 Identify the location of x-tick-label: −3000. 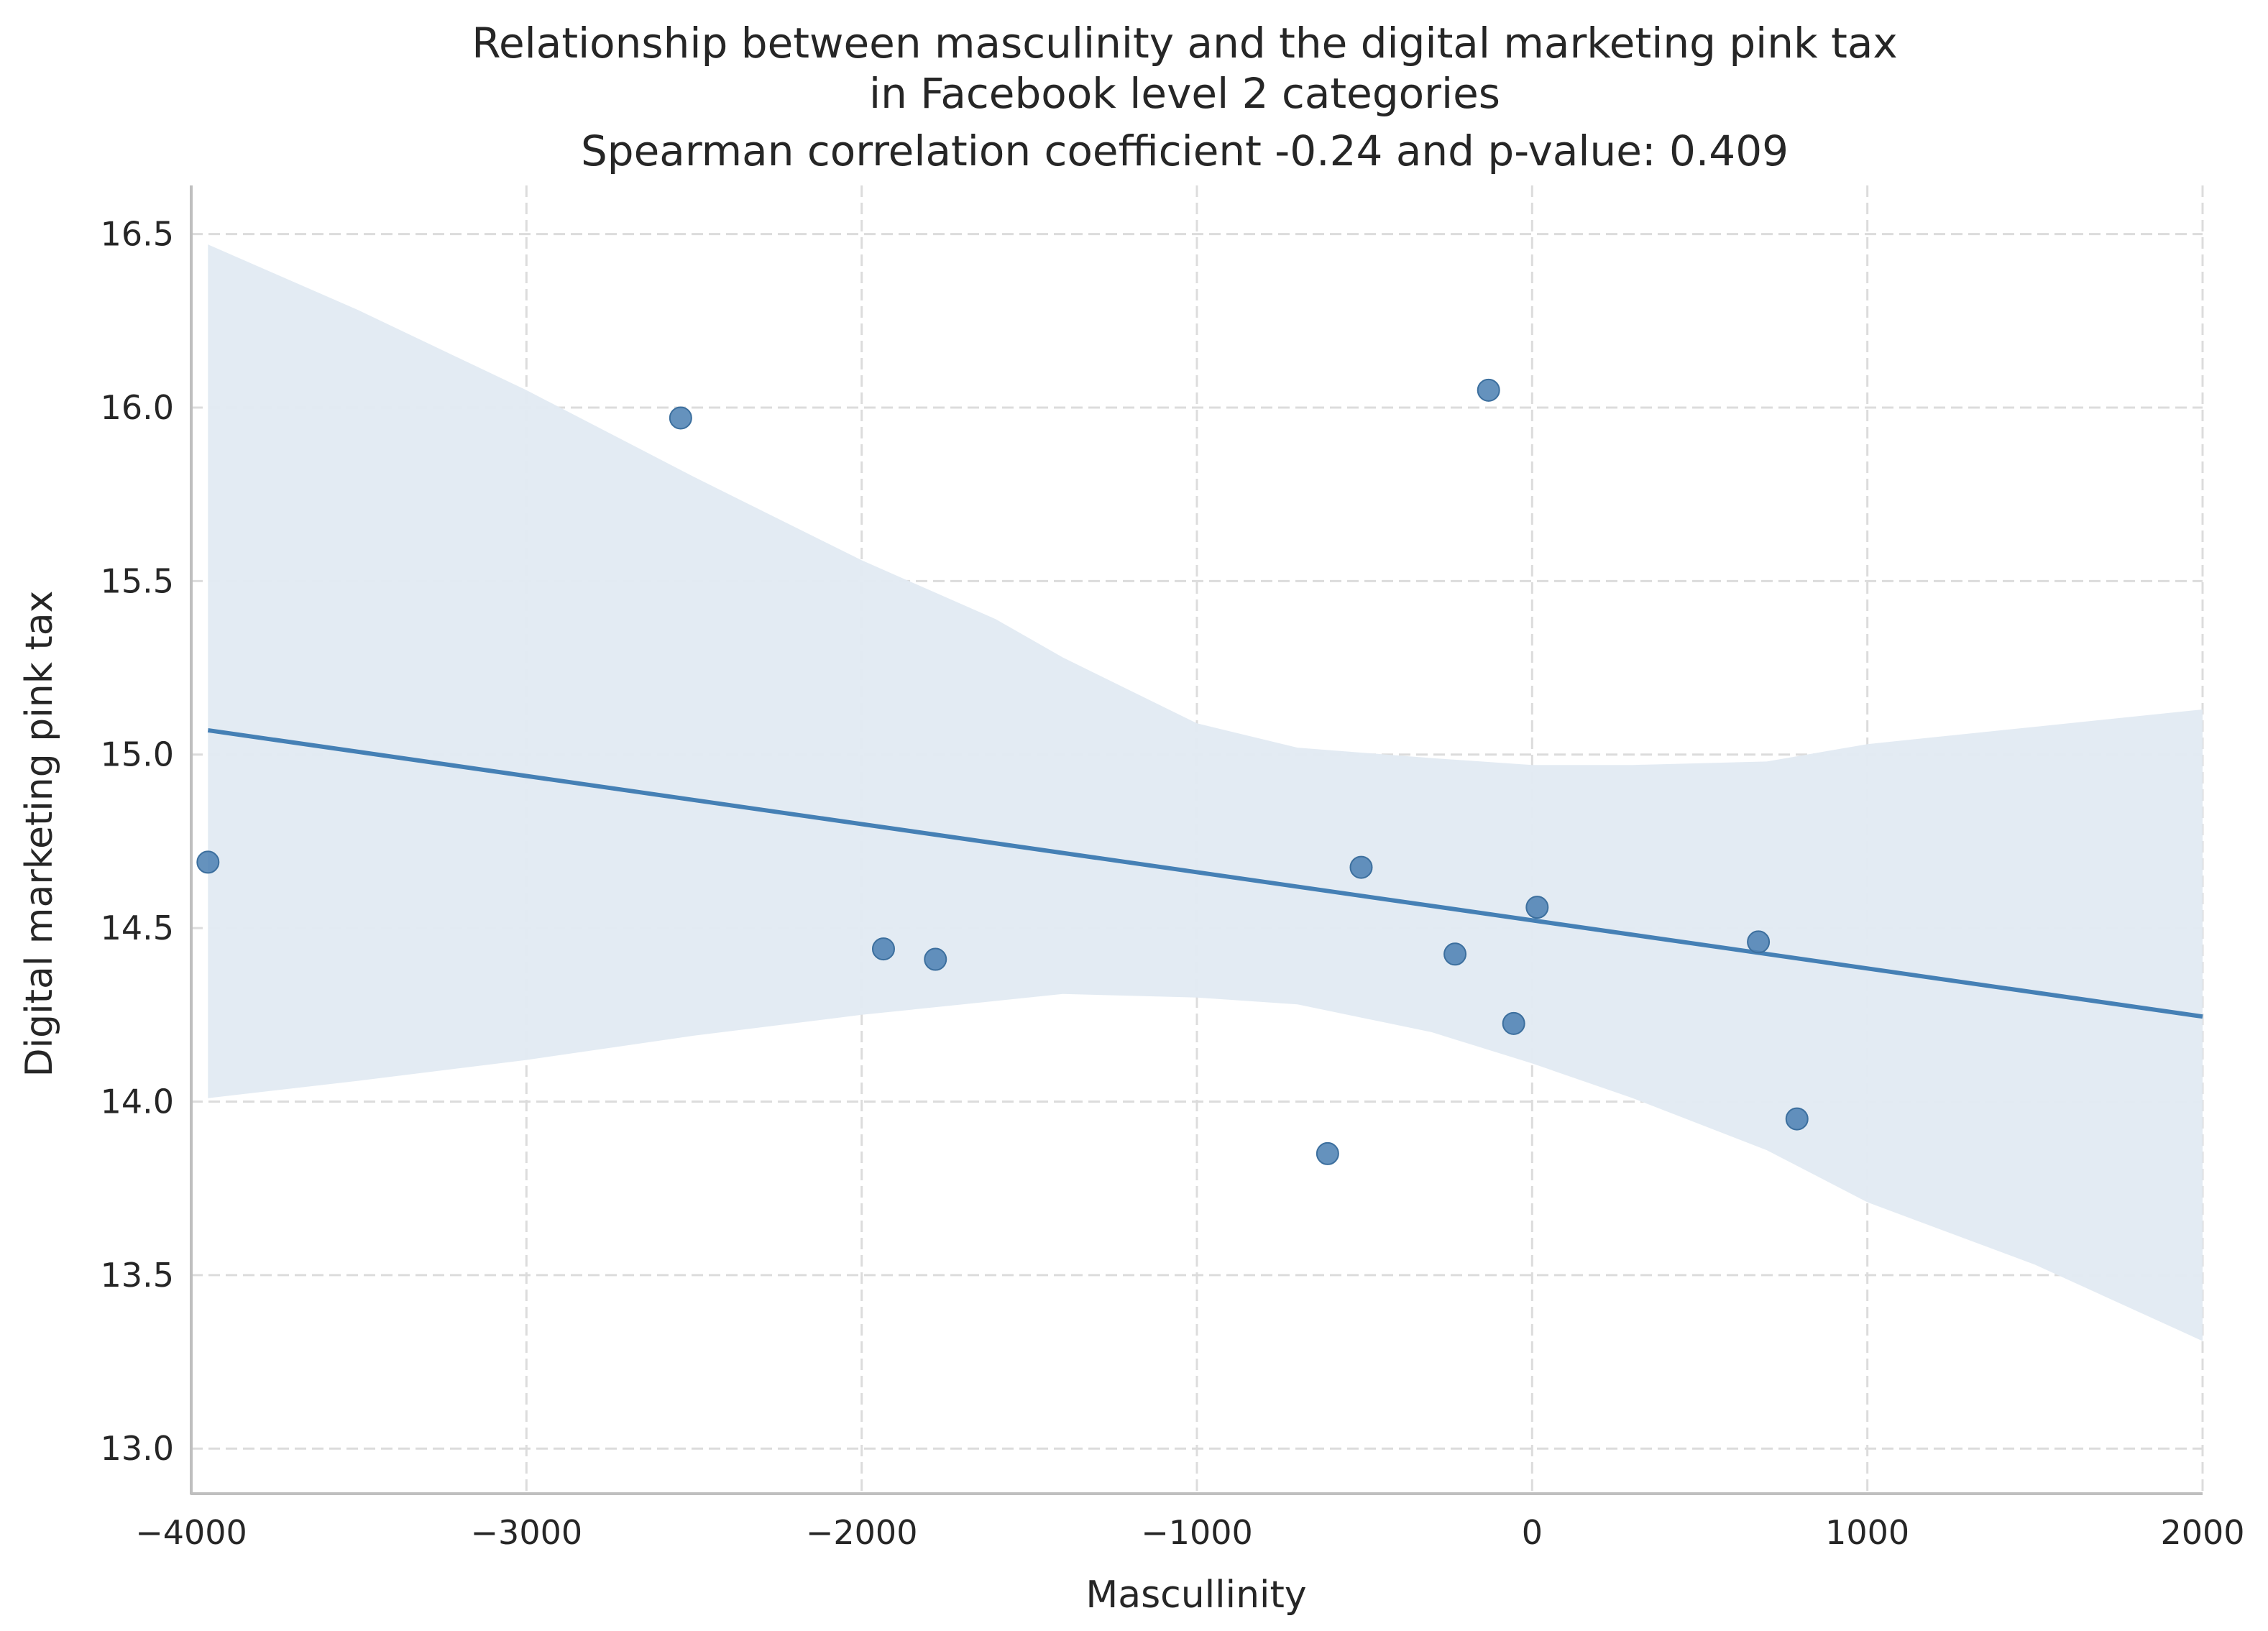
(527, 1533).